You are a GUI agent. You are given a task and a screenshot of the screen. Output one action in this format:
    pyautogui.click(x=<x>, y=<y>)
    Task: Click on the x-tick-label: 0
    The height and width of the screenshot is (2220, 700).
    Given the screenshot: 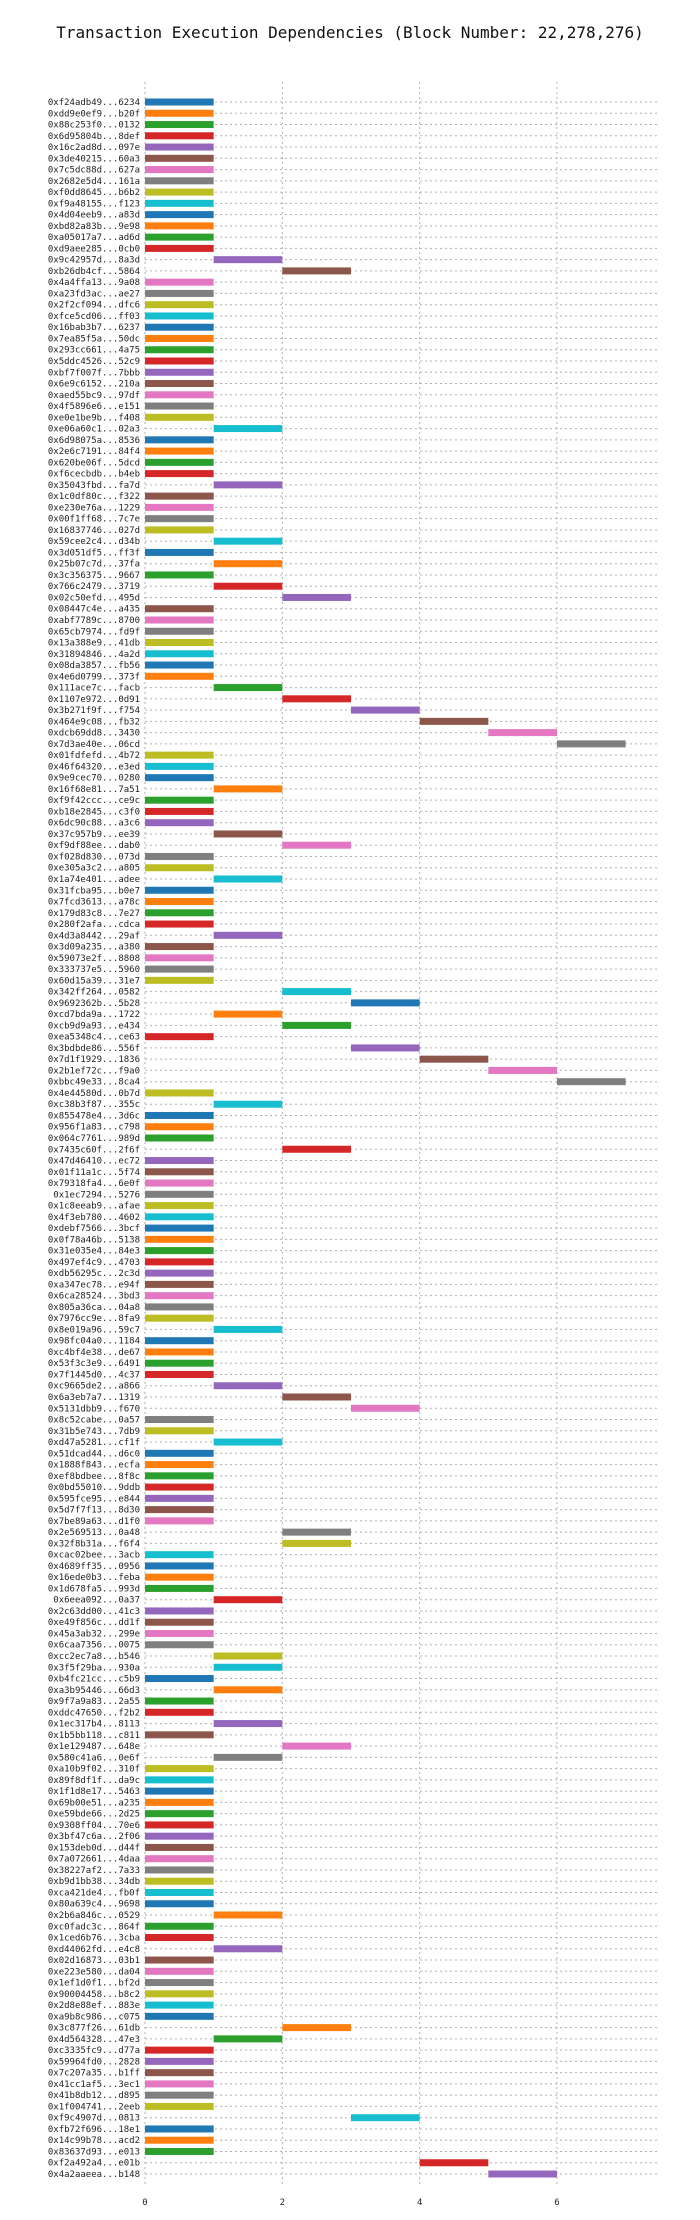 What is the action you would take?
    pyautogui.click(x=144, y=2203)
    